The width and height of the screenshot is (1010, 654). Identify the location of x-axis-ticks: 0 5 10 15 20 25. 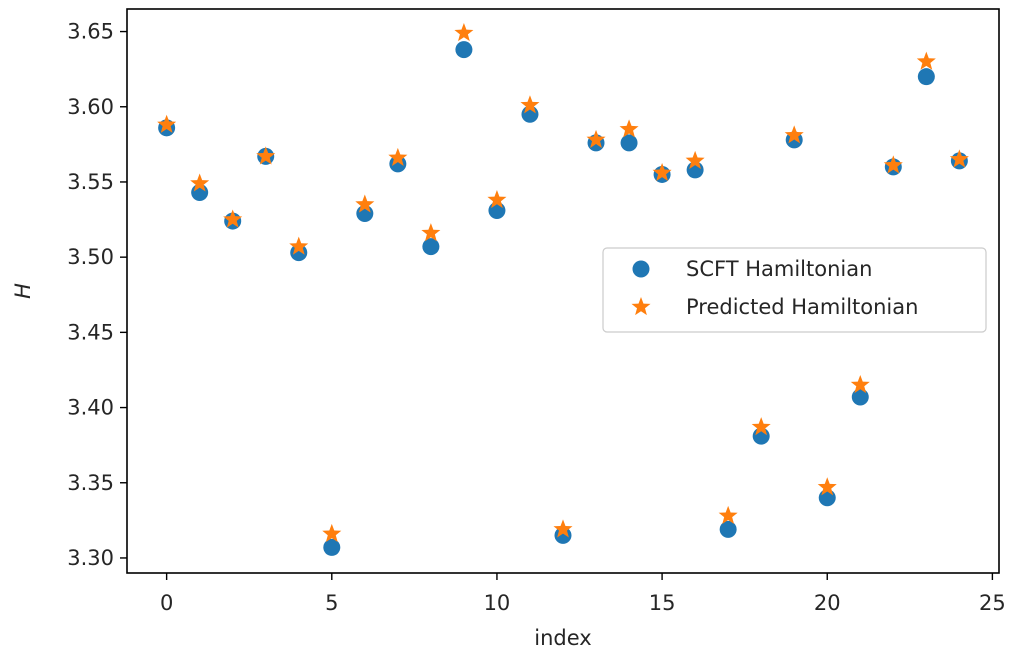
(583, 594).